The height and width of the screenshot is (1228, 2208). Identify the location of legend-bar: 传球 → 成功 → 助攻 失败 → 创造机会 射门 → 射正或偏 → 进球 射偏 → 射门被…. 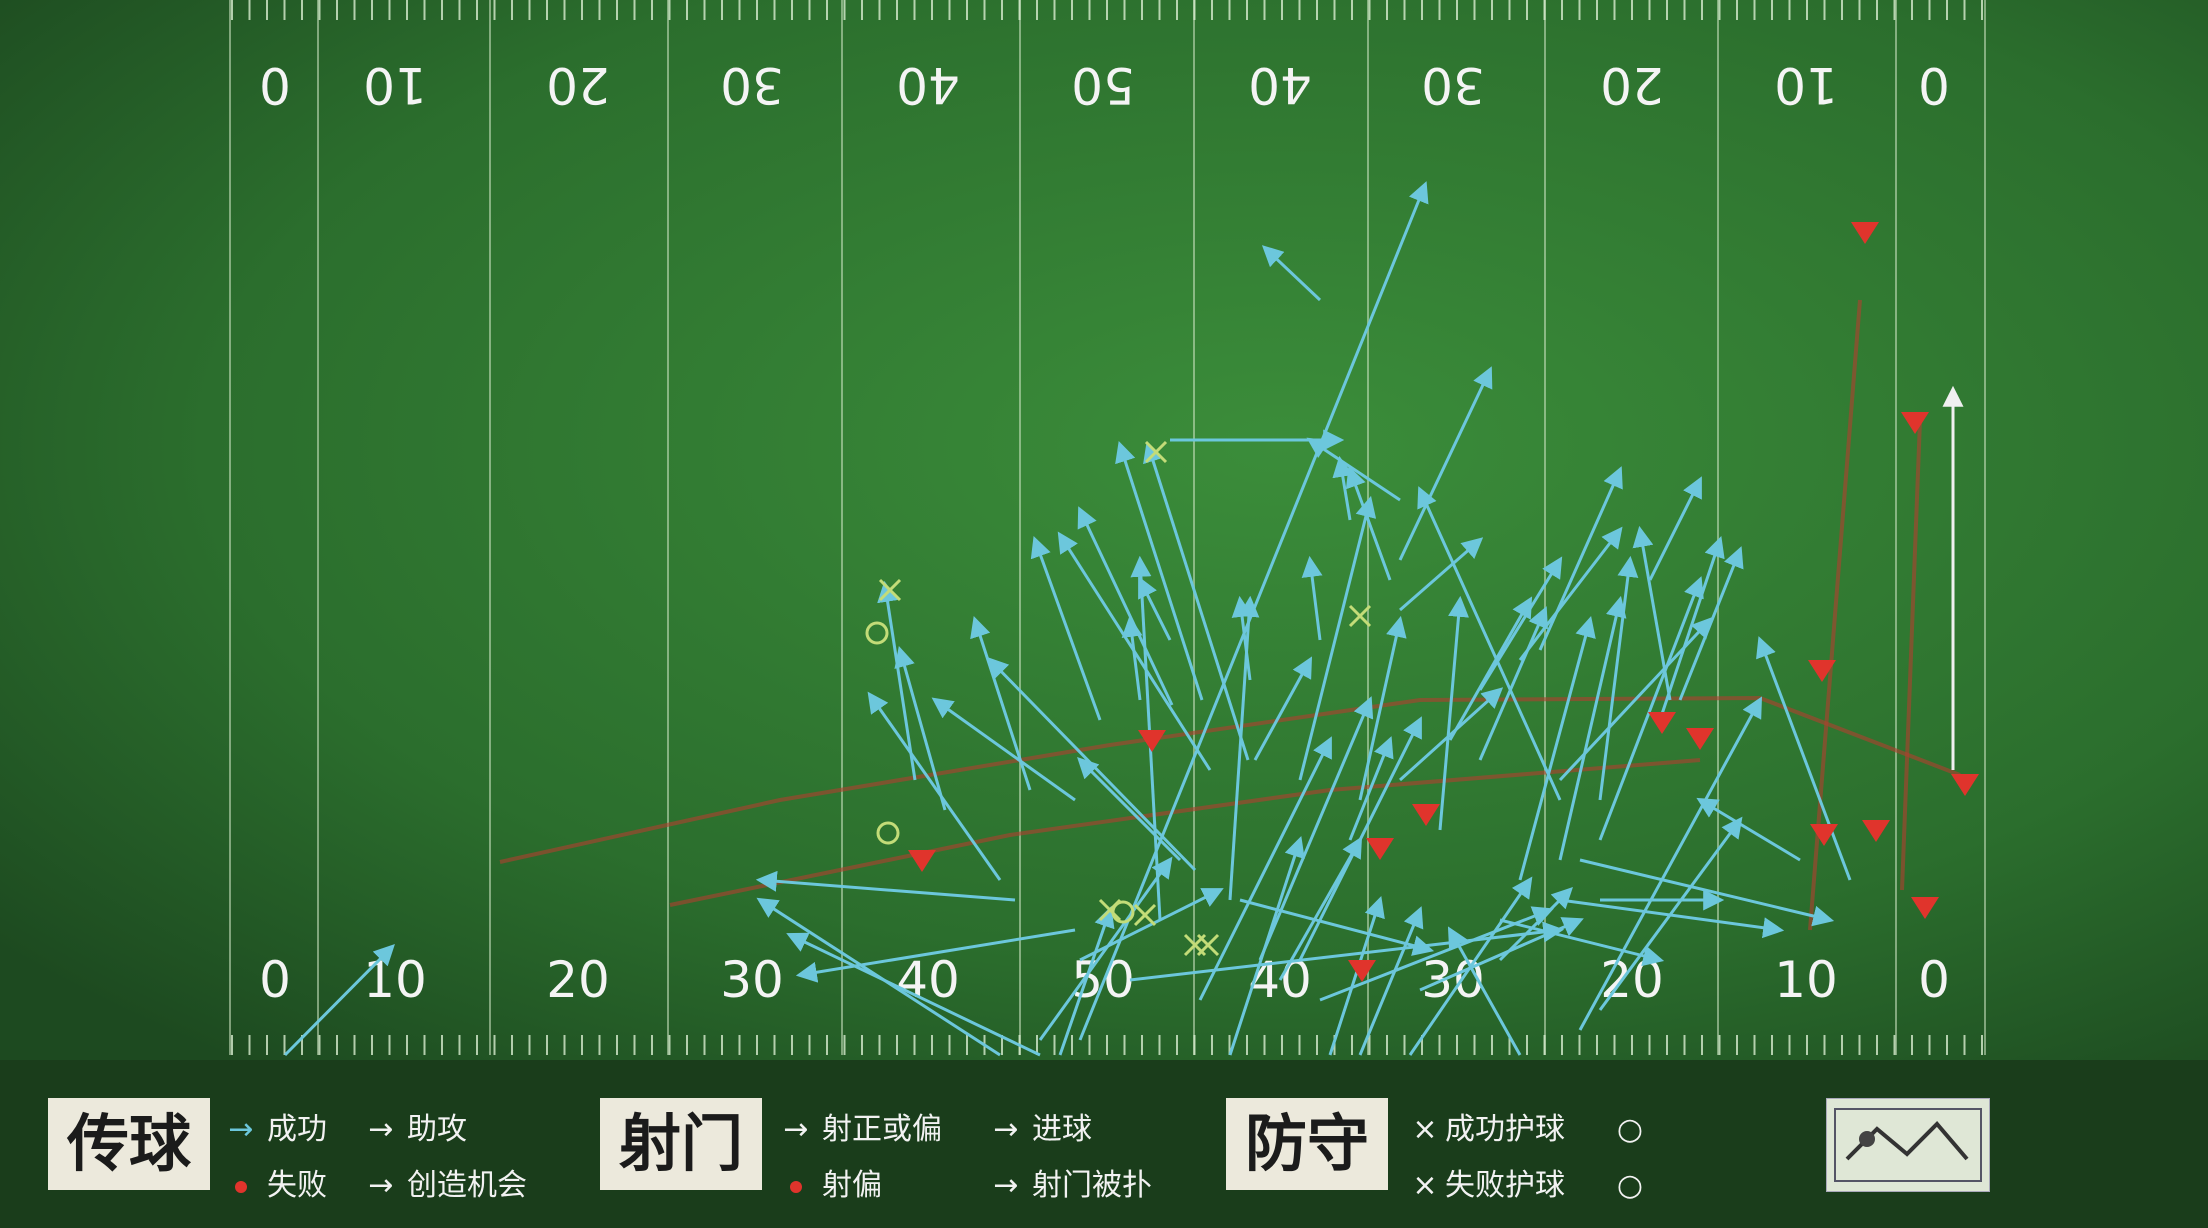
(1104, 1144).